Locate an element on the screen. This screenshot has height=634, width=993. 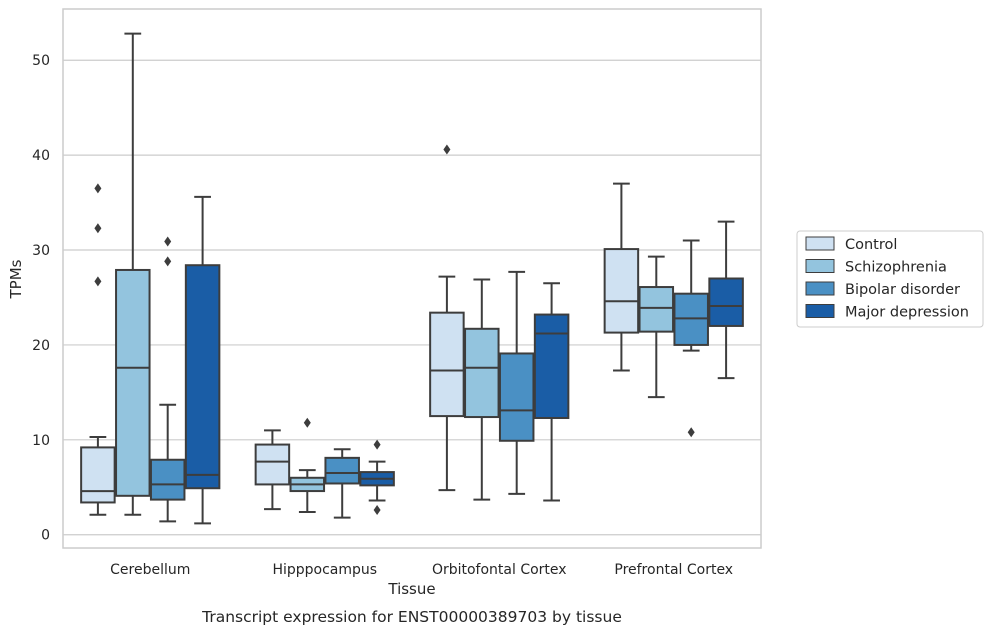
y-tick-labels: 0 10 20 30 40 50 is located at coordinates (41, 298).